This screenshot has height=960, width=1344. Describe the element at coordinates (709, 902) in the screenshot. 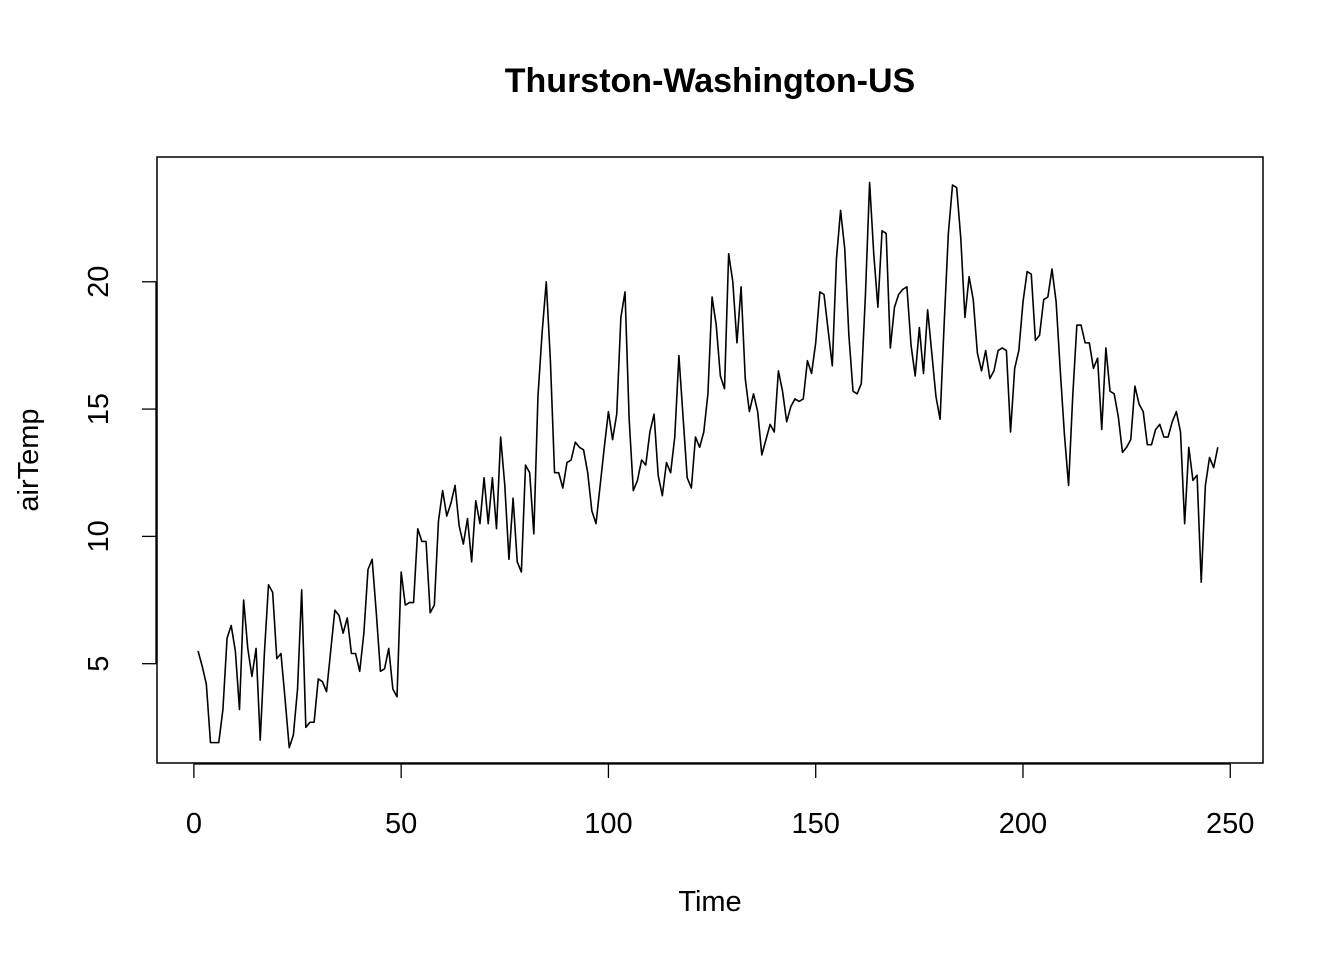

I see `x-axis-label: Time` at that location.